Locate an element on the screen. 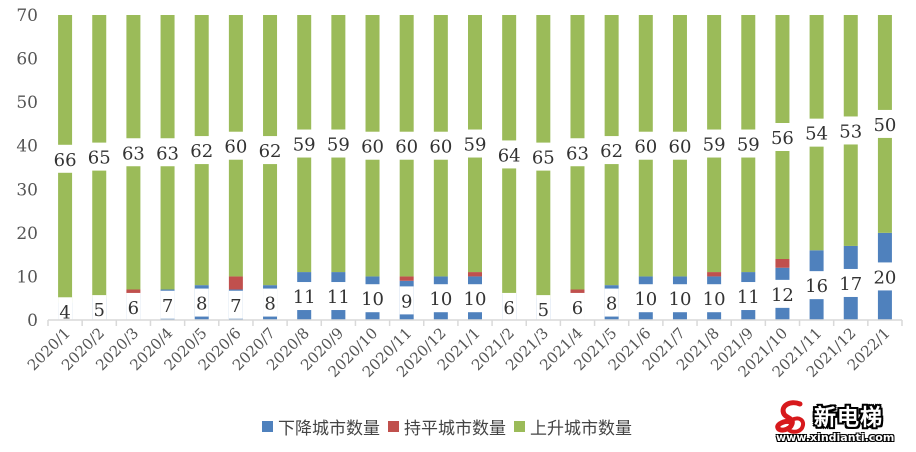 Image resolution: width=916 pixels, height=452 pixels. y-tick-label: 30 is located at coordinates (27, 190).